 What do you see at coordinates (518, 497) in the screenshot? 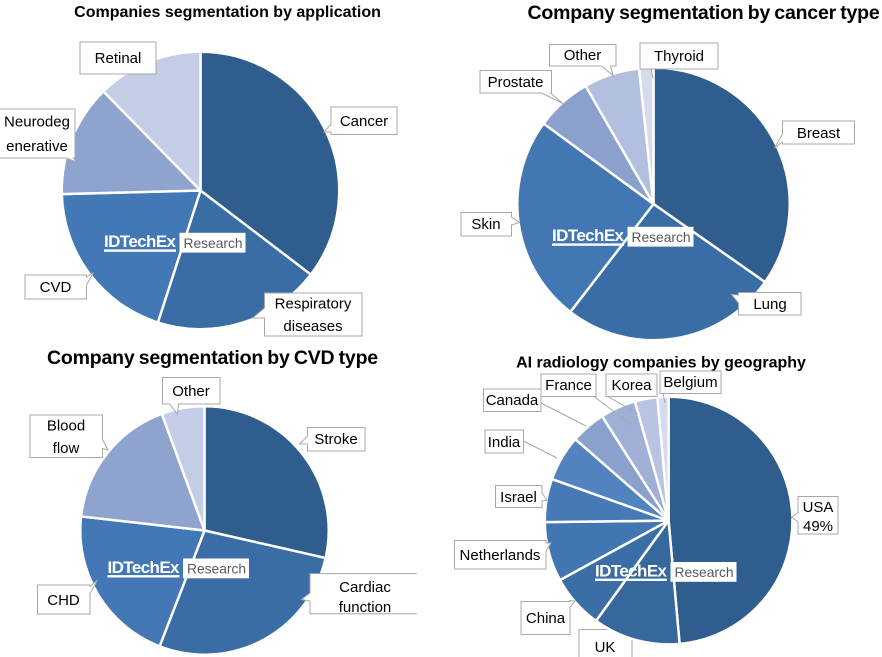
I see `svg-text: Israel` at bounding box center [518, 497].